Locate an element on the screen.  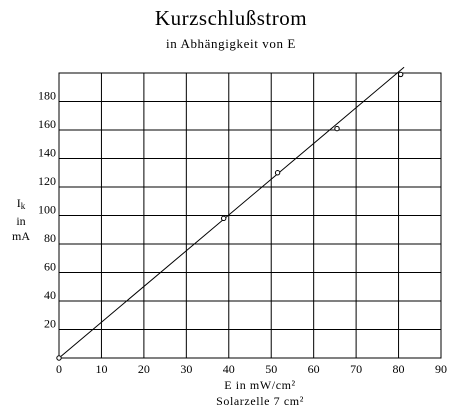
y-axis-label-in: in is located at coordinates (21, 221).